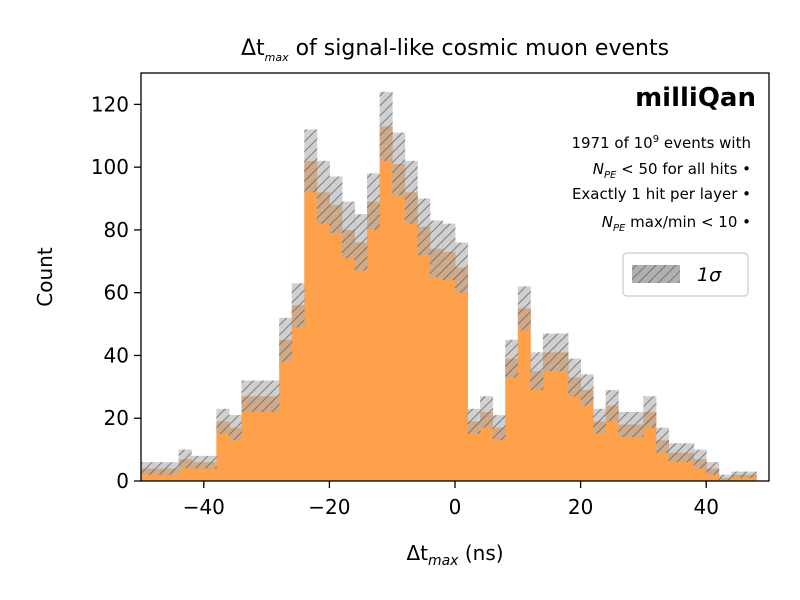 Image resolution: width=800 pixels, height=600 pixels. I want to click on x-tick-label: 0, so click(455, 507).